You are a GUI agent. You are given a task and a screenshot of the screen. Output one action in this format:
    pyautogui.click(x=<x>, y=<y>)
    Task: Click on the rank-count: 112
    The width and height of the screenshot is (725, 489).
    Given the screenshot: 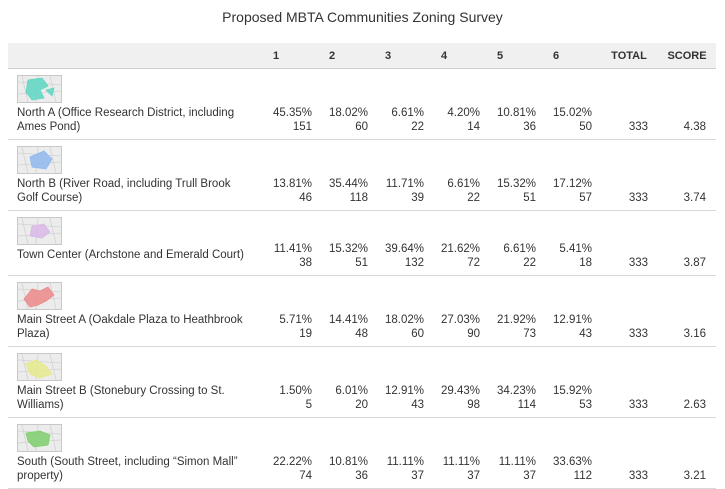 What is the action you would take?
    pyautogui.click(x=582, y=476)
    